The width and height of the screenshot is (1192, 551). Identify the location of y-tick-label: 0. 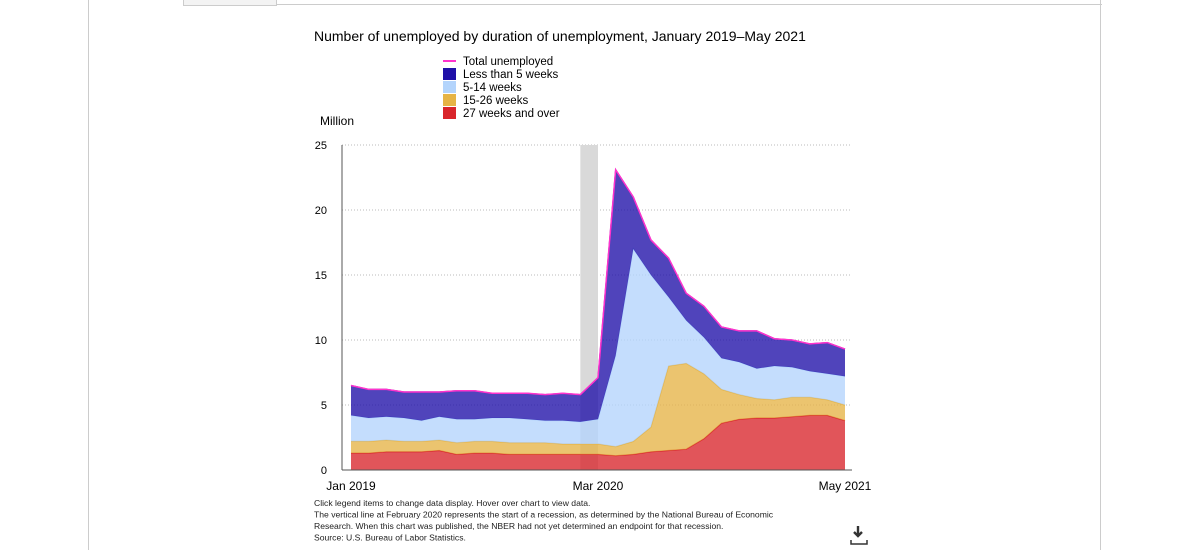
(324, 471).